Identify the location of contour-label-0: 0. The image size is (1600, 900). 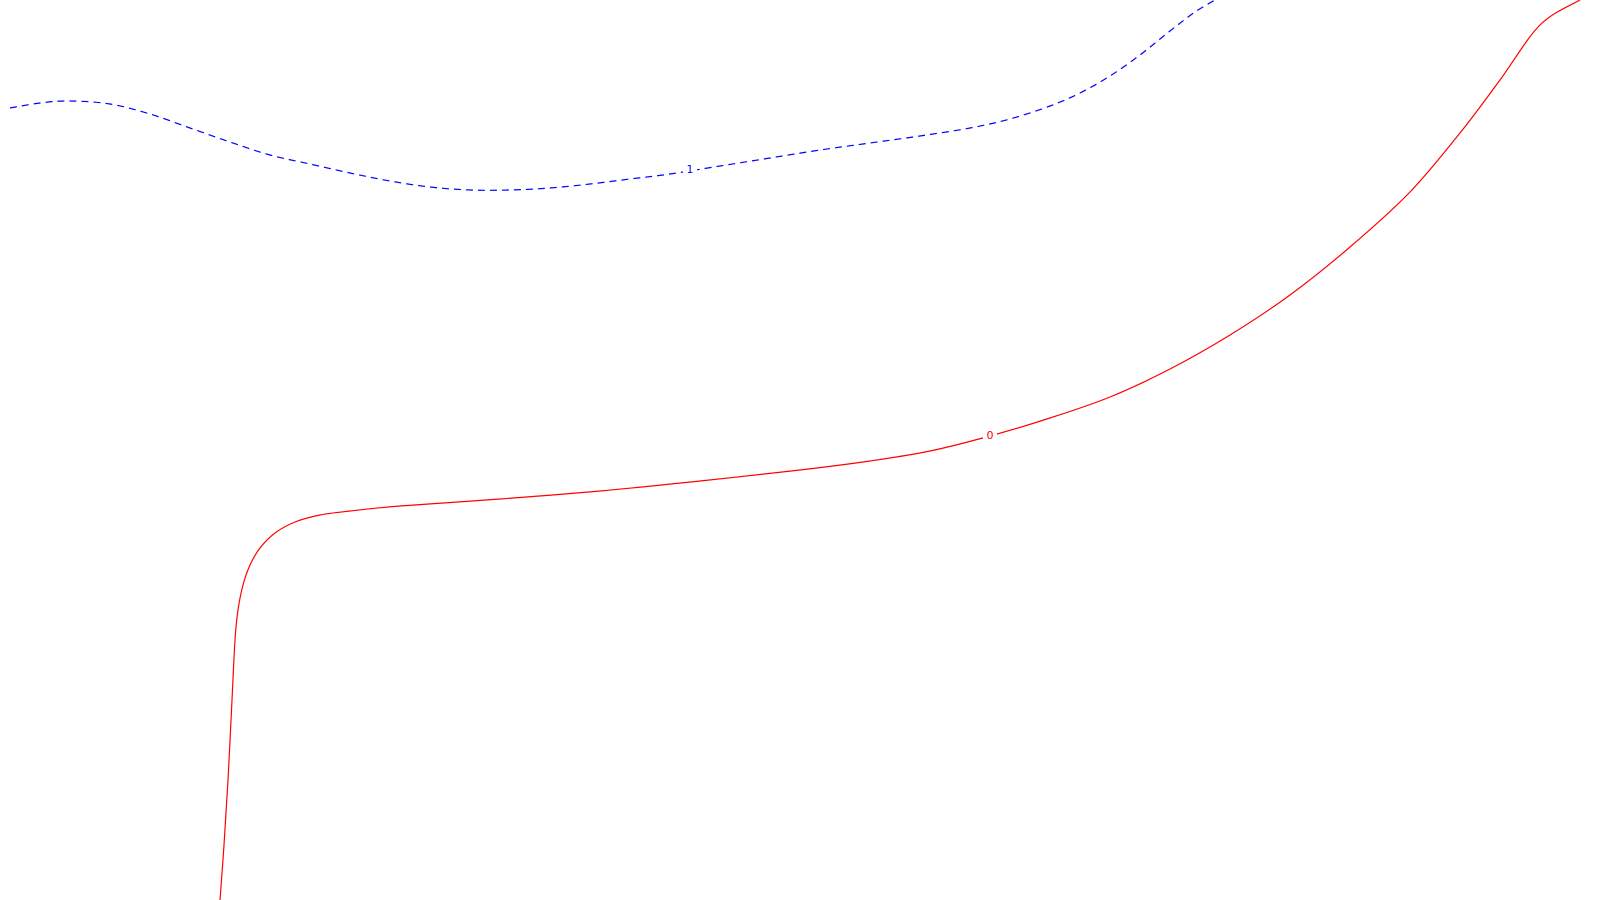
(990, 435).